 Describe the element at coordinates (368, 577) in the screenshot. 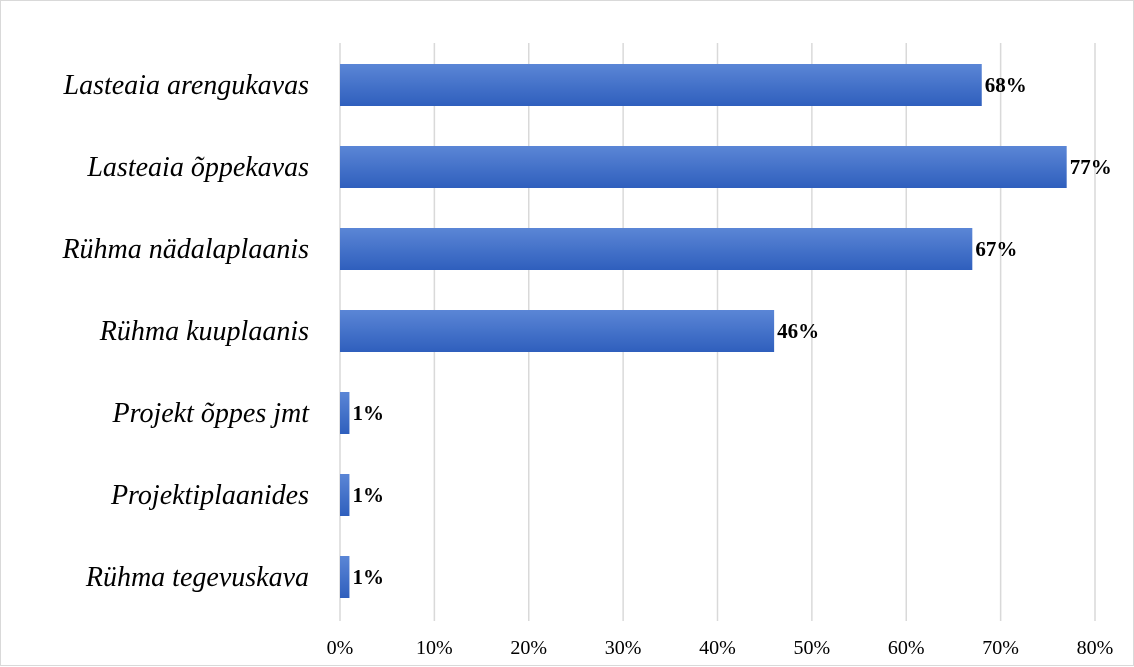

I see `data-label-6: 1%` at that location.